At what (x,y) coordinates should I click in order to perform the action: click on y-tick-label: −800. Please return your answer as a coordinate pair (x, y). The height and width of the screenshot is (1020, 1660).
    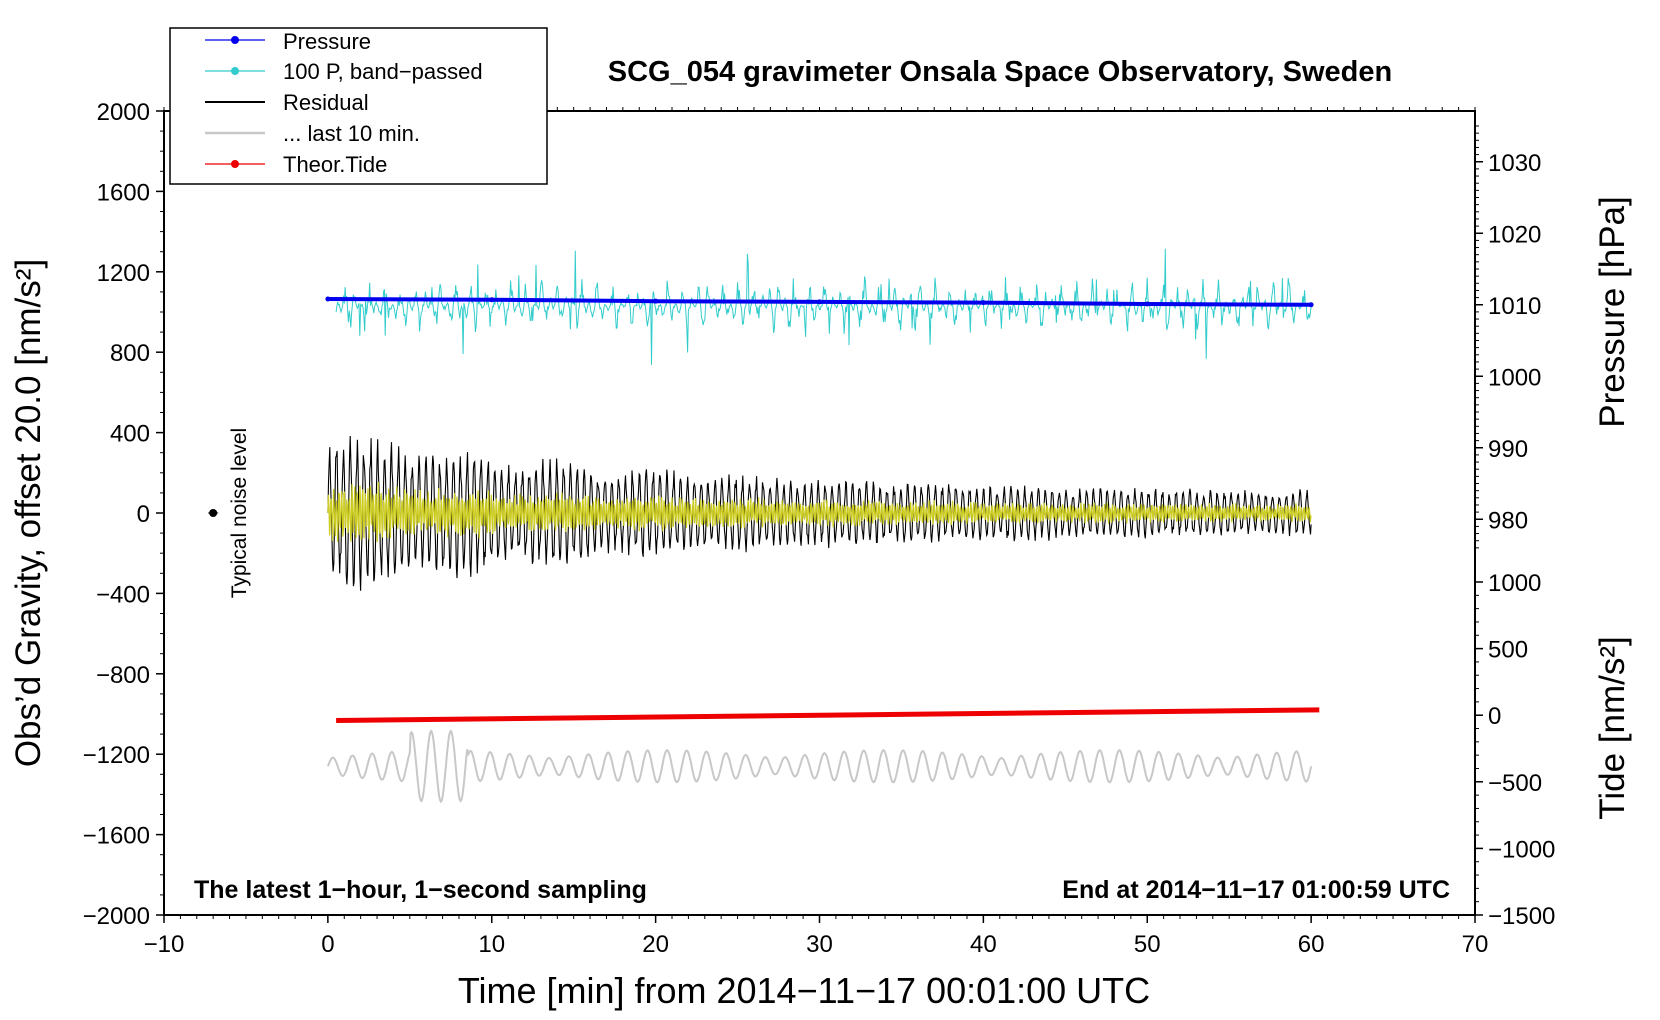
    Looking at the image, I should click on (123, 675).